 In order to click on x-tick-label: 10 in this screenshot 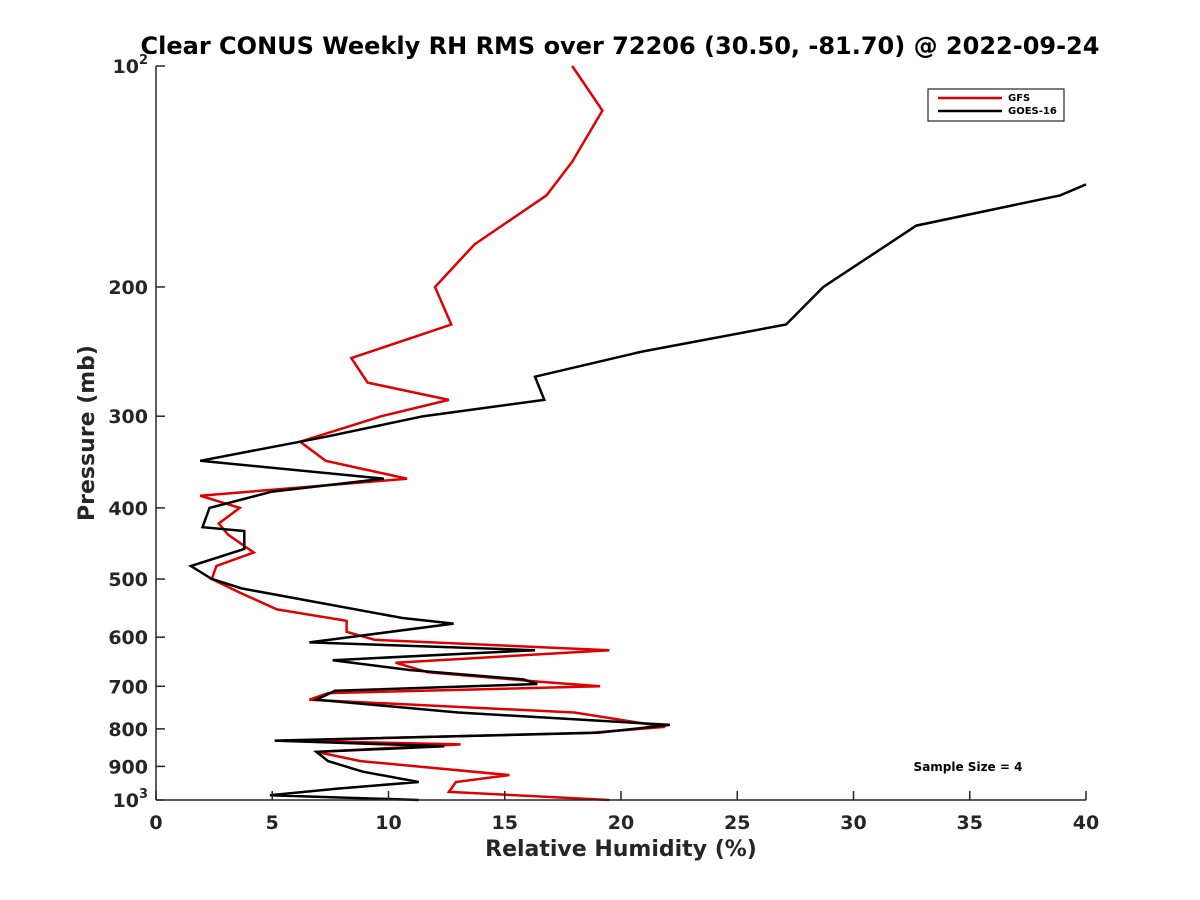, I will do `click(388, 823)`.